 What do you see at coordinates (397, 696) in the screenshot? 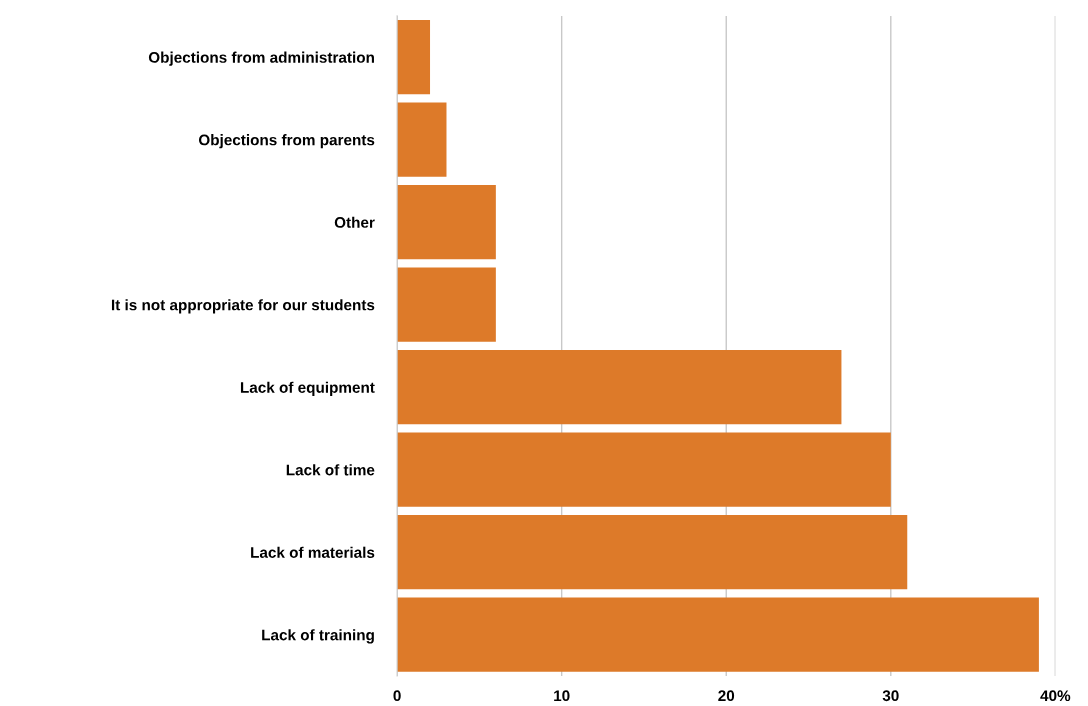
I see `x-tick-label: 0` at bounding box center [397, 696].